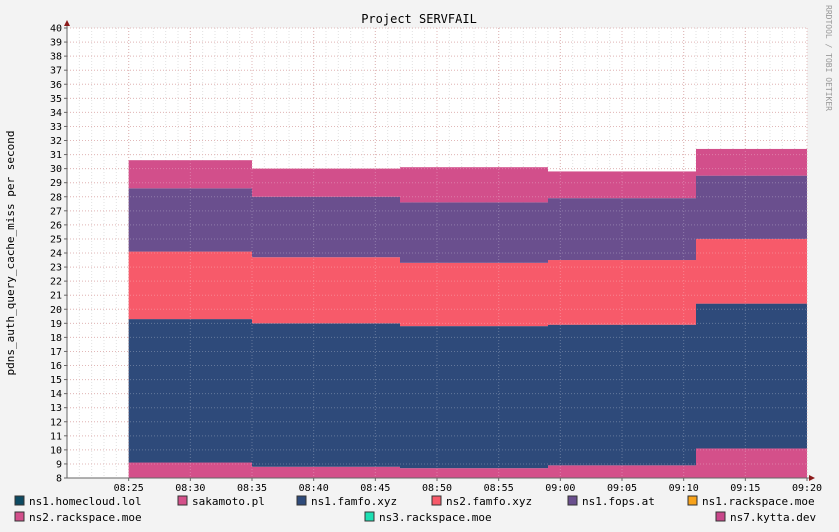  I want to click on y-tick-label: 24, so click(56, 254).